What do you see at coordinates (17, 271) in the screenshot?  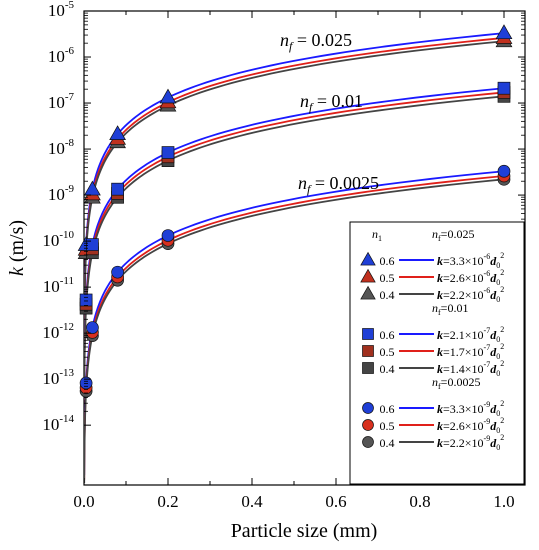 I see `y-axis-label-k: k` at bounding box center [17, 271].